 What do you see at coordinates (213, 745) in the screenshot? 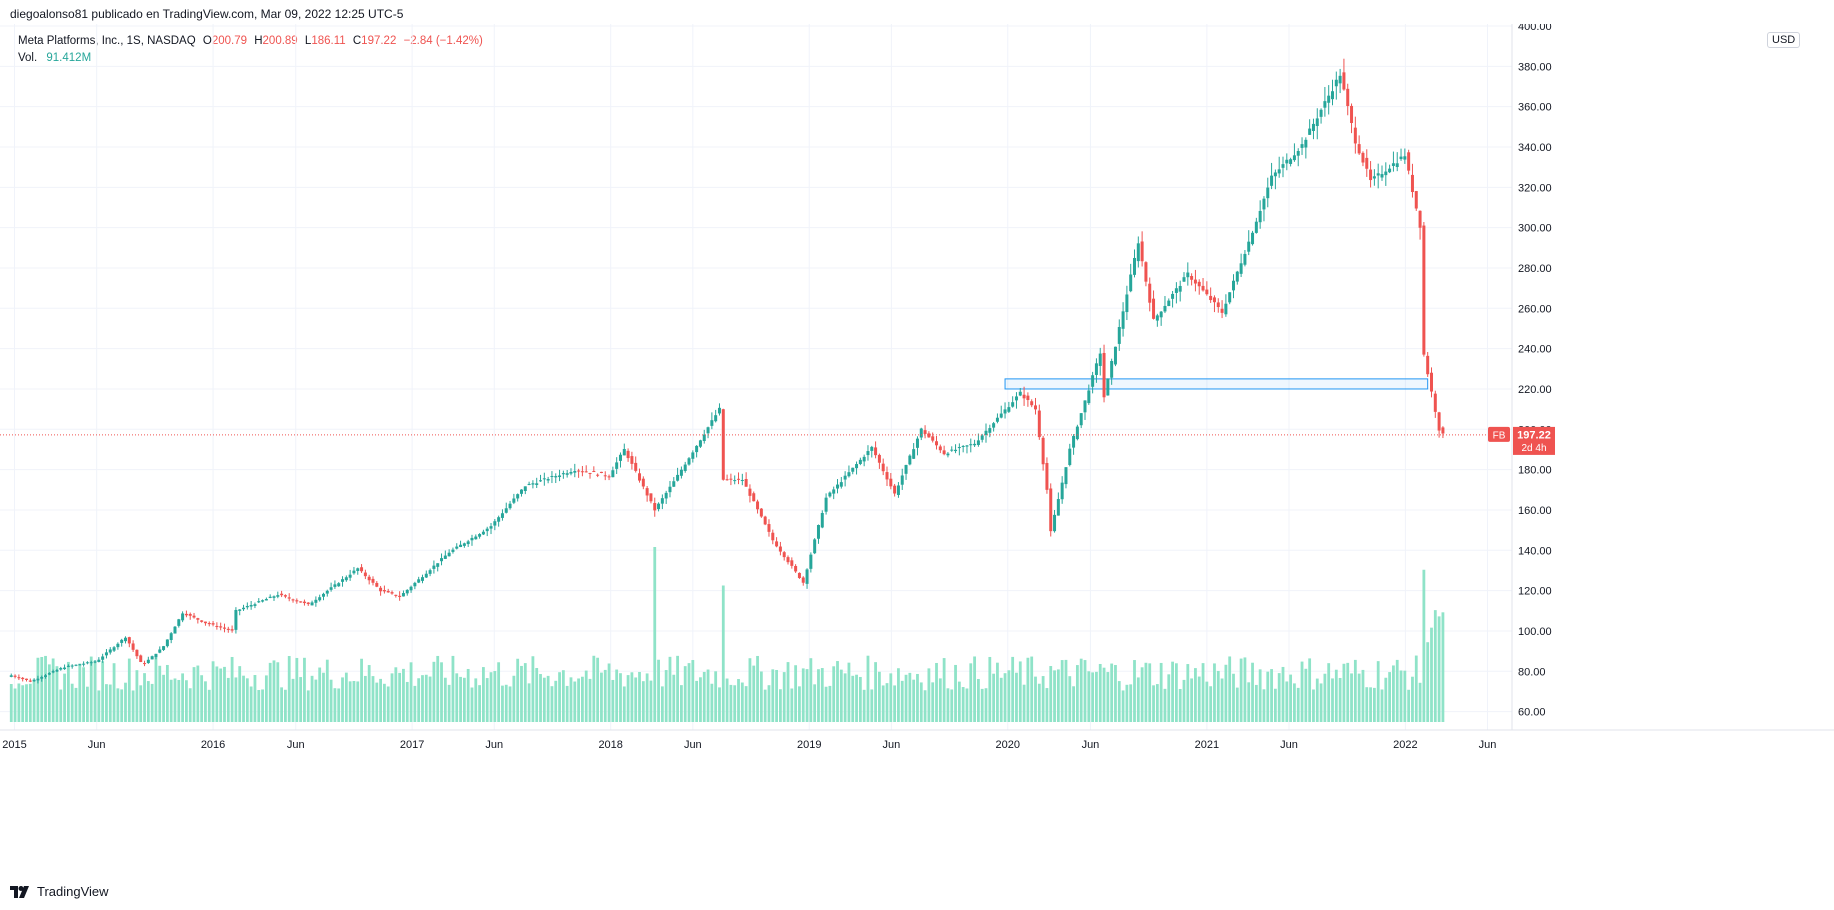
I see `x-tick-label: 2016` at bounding box center [213, 745].